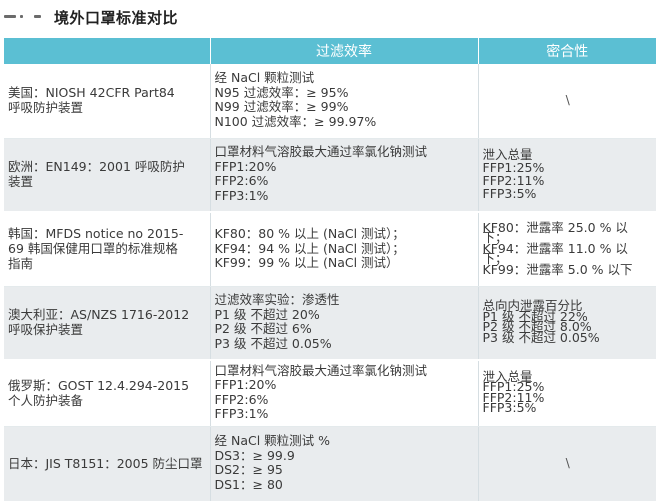  Describe the element at coordinates (541, 337) in the screenshot. I see `fit-line: P3 级 不超过 0.05%` at that location.